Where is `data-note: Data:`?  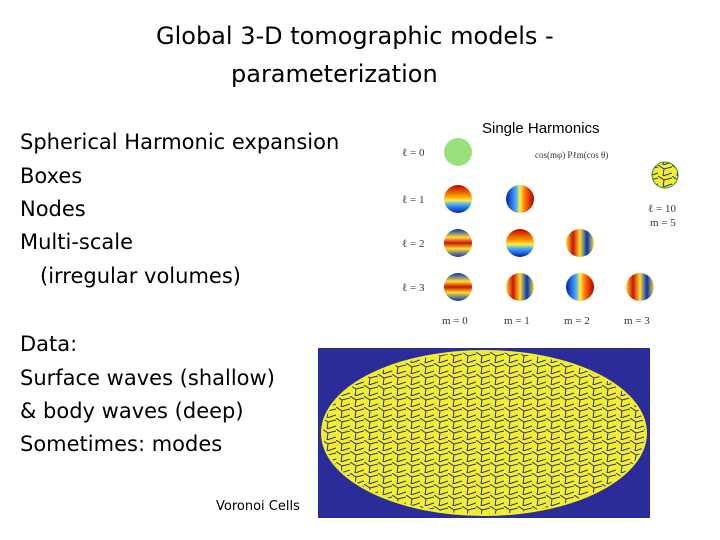
data-note: Data: is located at coordinates (49, 344).